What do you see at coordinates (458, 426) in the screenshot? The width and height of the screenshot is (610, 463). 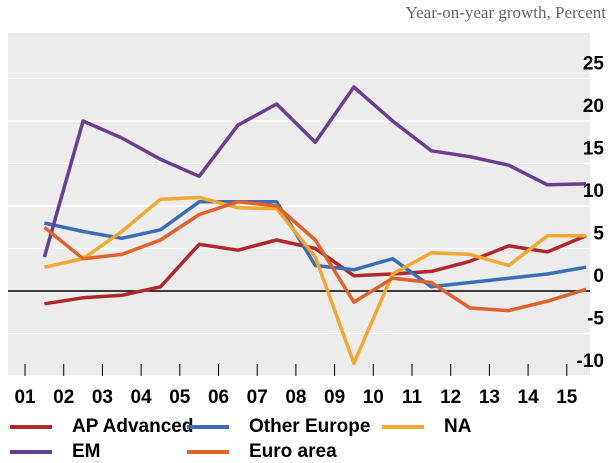 I see `legend-label: NA` at bounding box center [458, 426].